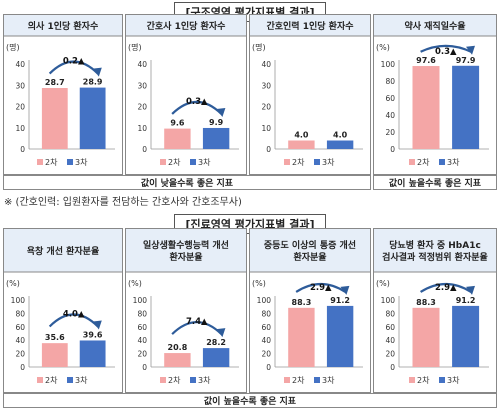 The width and height of the screenshot is (500, 410). Describe the element at coordinates (74, 62) in the screenshot. I see `change-label: 0.2▲` at that location.